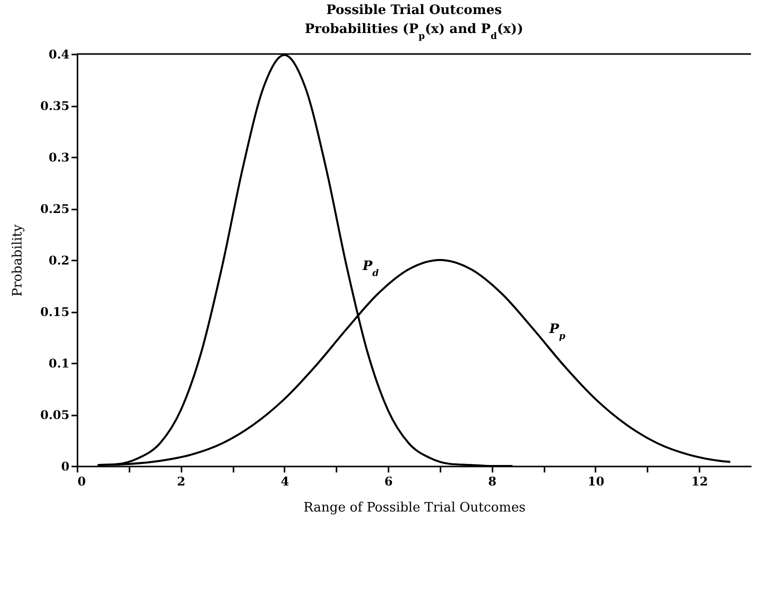  What do you see at coordinates (414, 10) in the screenshot?
I see `chart-title: Possible Trial Outcomes` at bounding box center [414, 10].